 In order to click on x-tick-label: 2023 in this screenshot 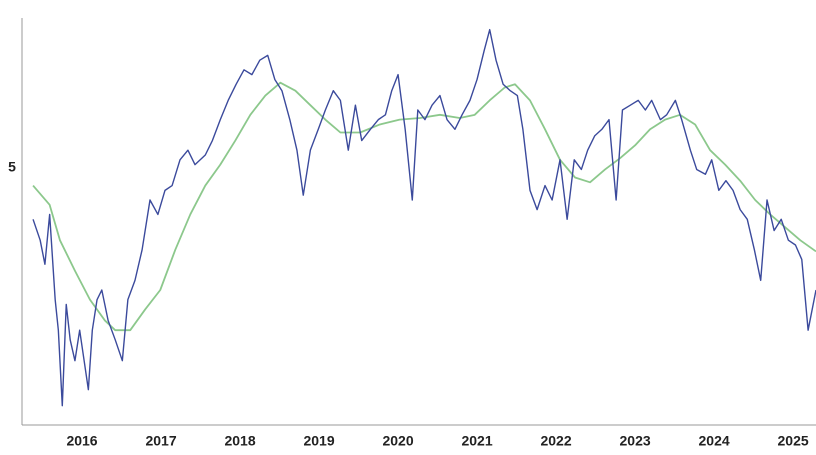, I will do `click(635, 441)`.